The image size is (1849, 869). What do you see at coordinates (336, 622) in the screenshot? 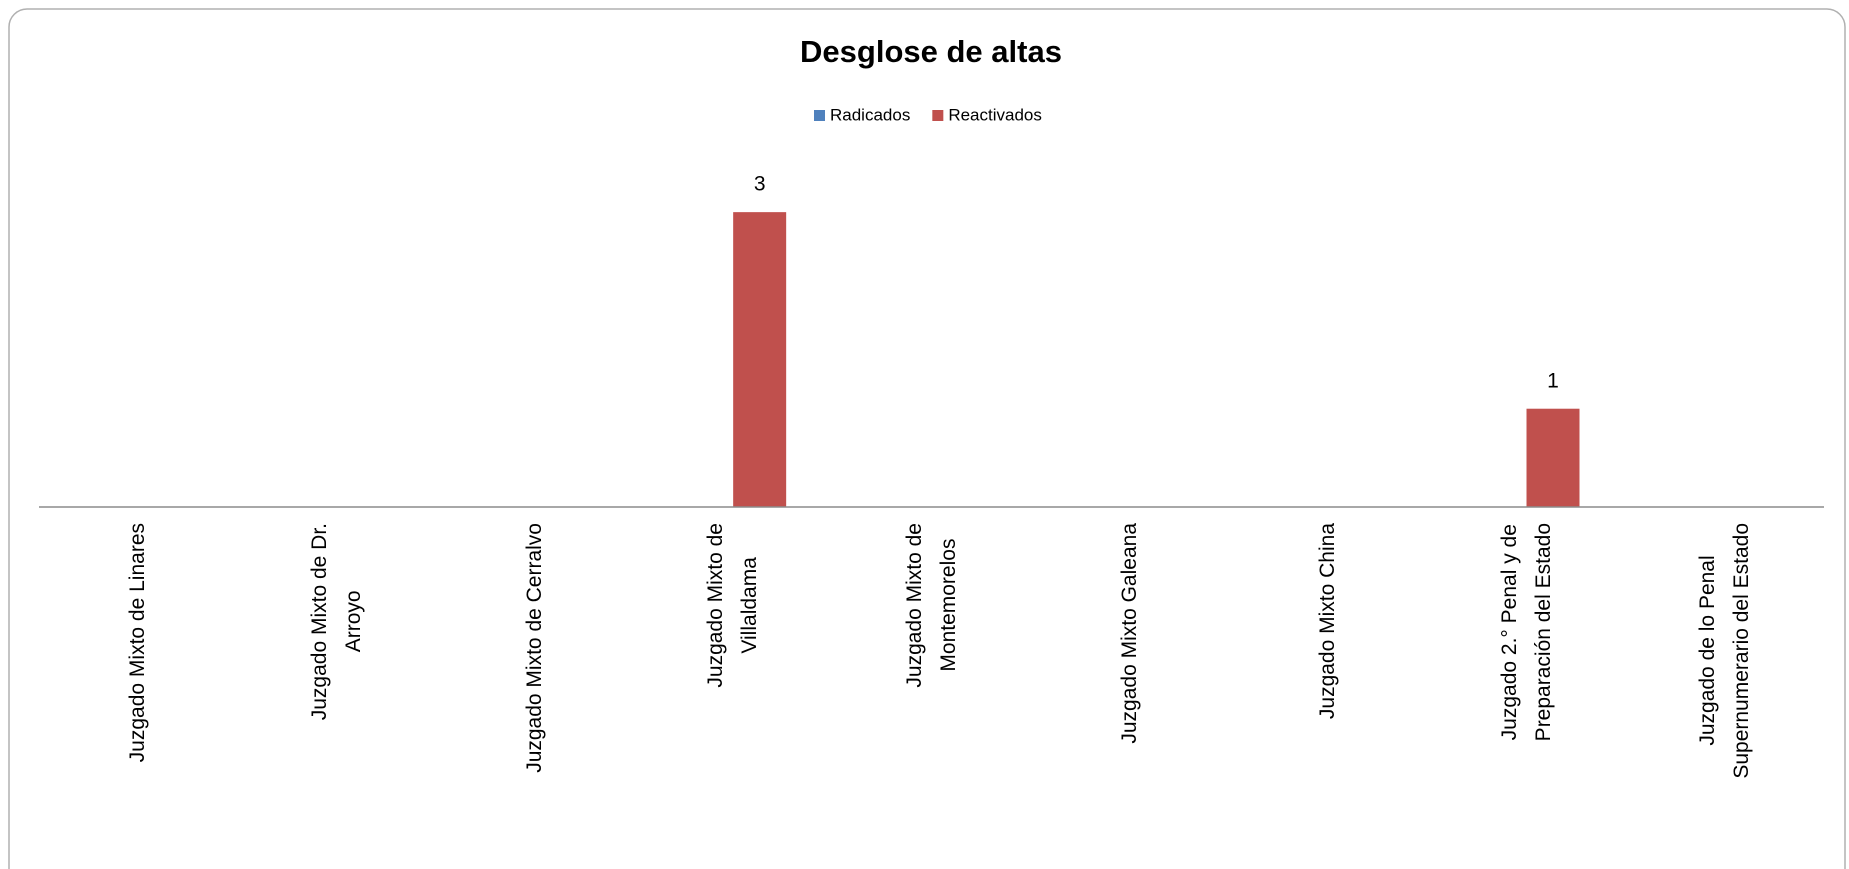
I see `x-tick-label: Juzgado Mixto de Dr. Arroyo` at bounding box center [336, 622].